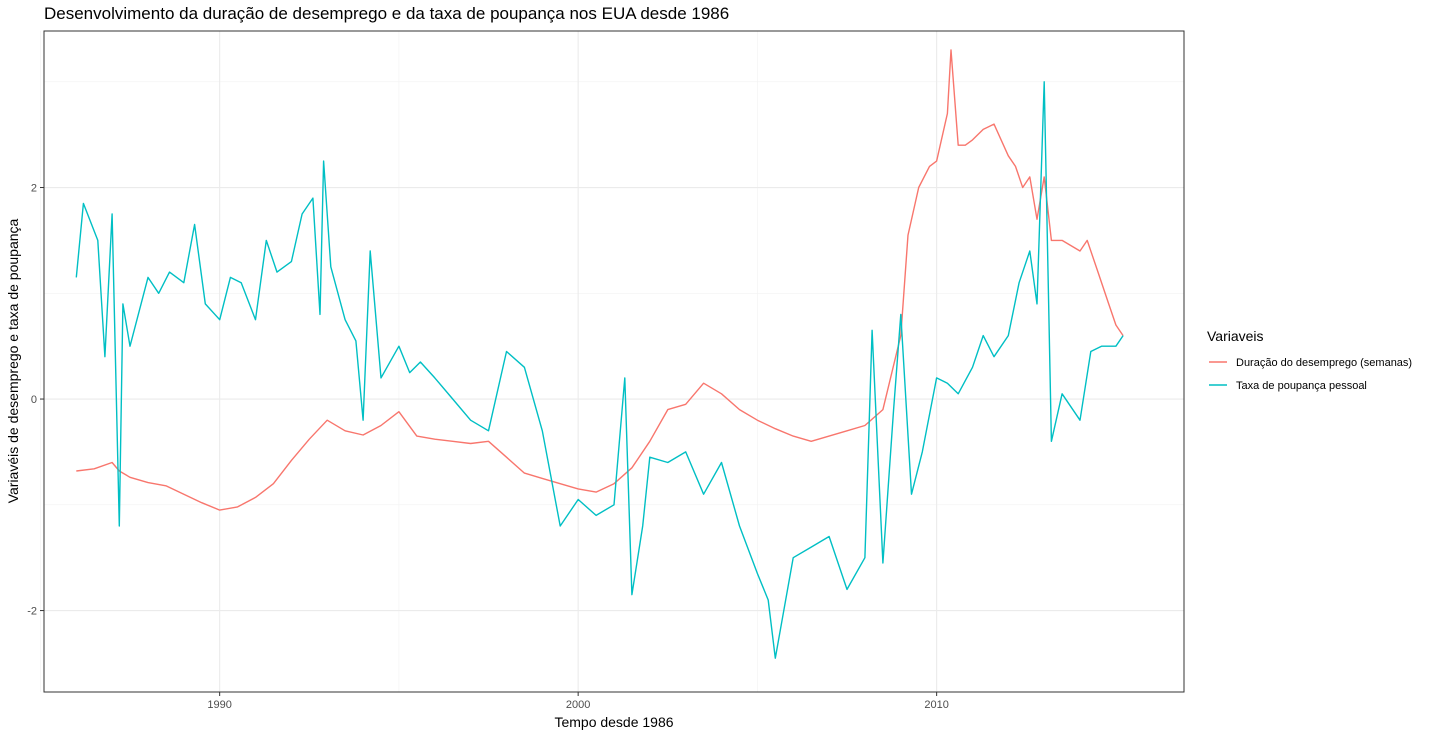 This screenshot has width=1446, height=738. Describe the element at coordinates (578, 705) in the screenshot. I see `x-tick-label: 2000` at that location.